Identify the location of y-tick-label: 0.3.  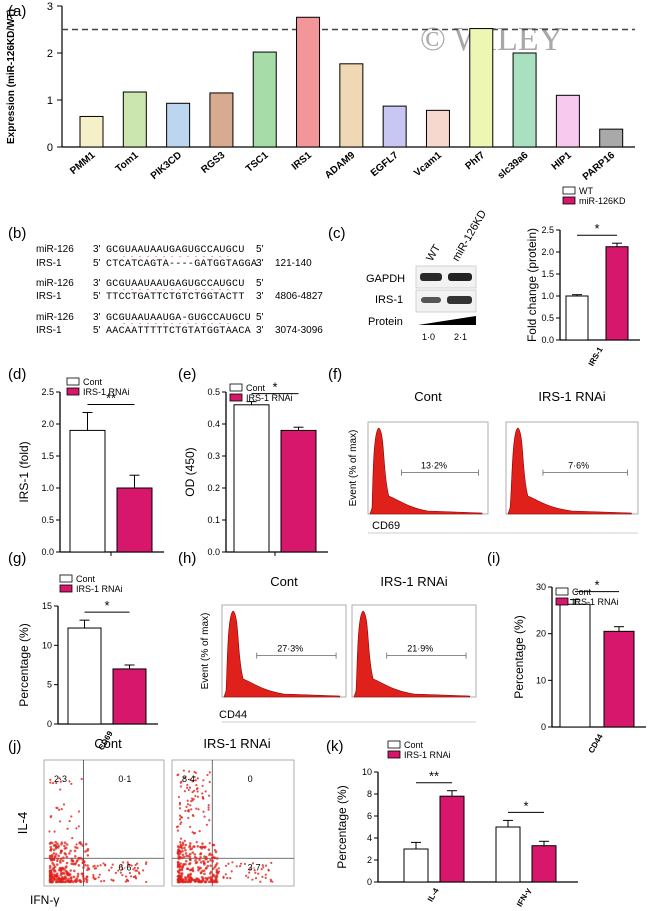
(213, 456).